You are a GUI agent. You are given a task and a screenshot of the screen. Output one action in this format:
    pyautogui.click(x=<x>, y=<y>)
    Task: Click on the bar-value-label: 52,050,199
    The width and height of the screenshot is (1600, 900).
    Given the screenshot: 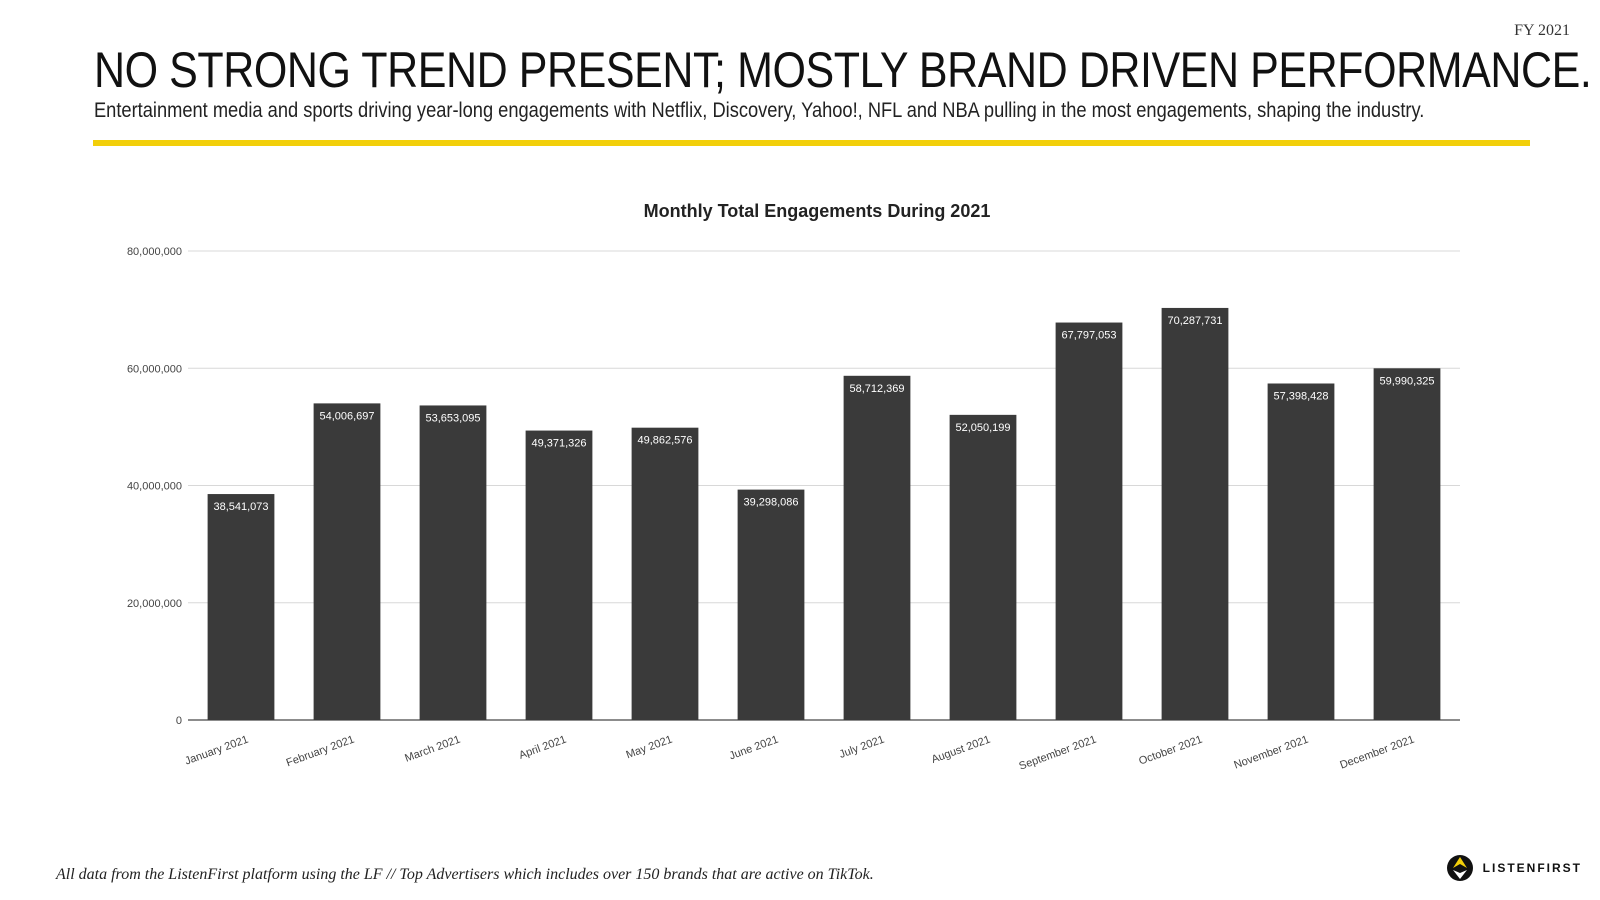 What is the action you would take?
    pyautogui.click(x=982, y=428)
    